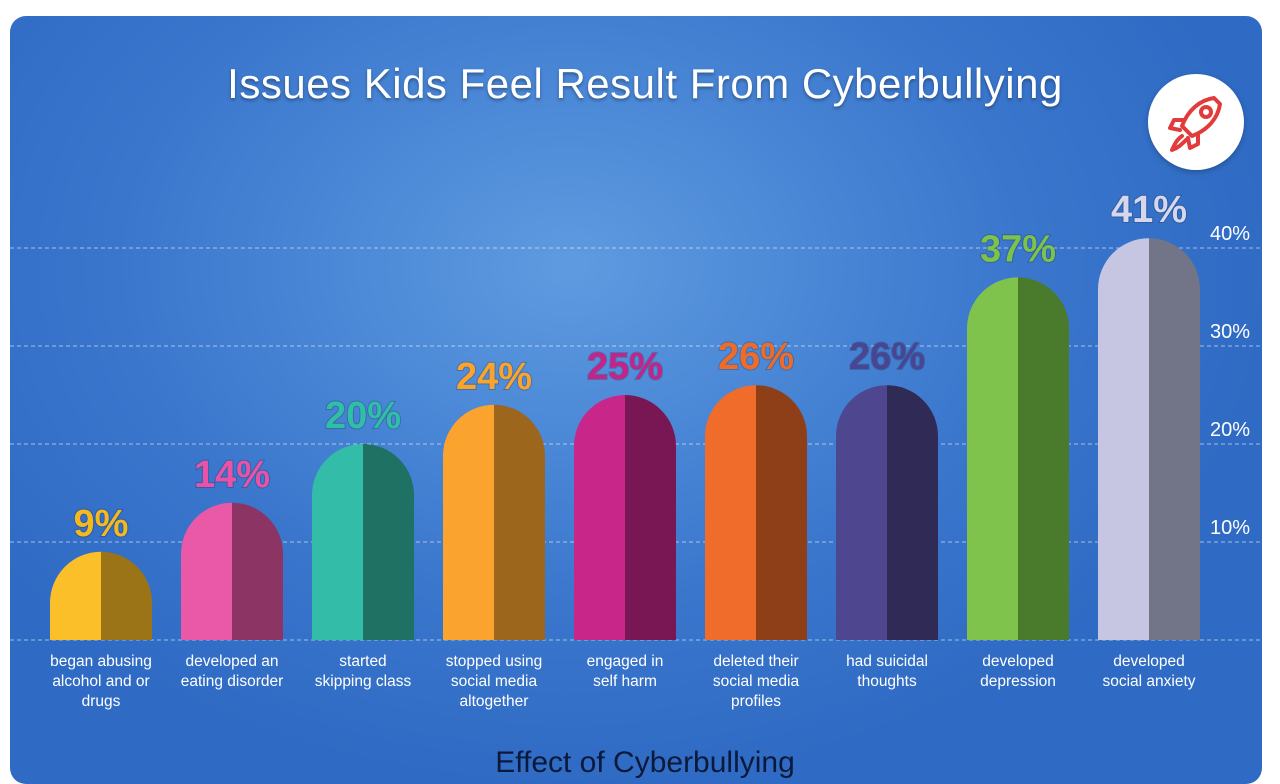 The width and height of the screenshot is (1280, 784). I want to click on x-tick-label: developed an eating disorder, so click(232, 671).